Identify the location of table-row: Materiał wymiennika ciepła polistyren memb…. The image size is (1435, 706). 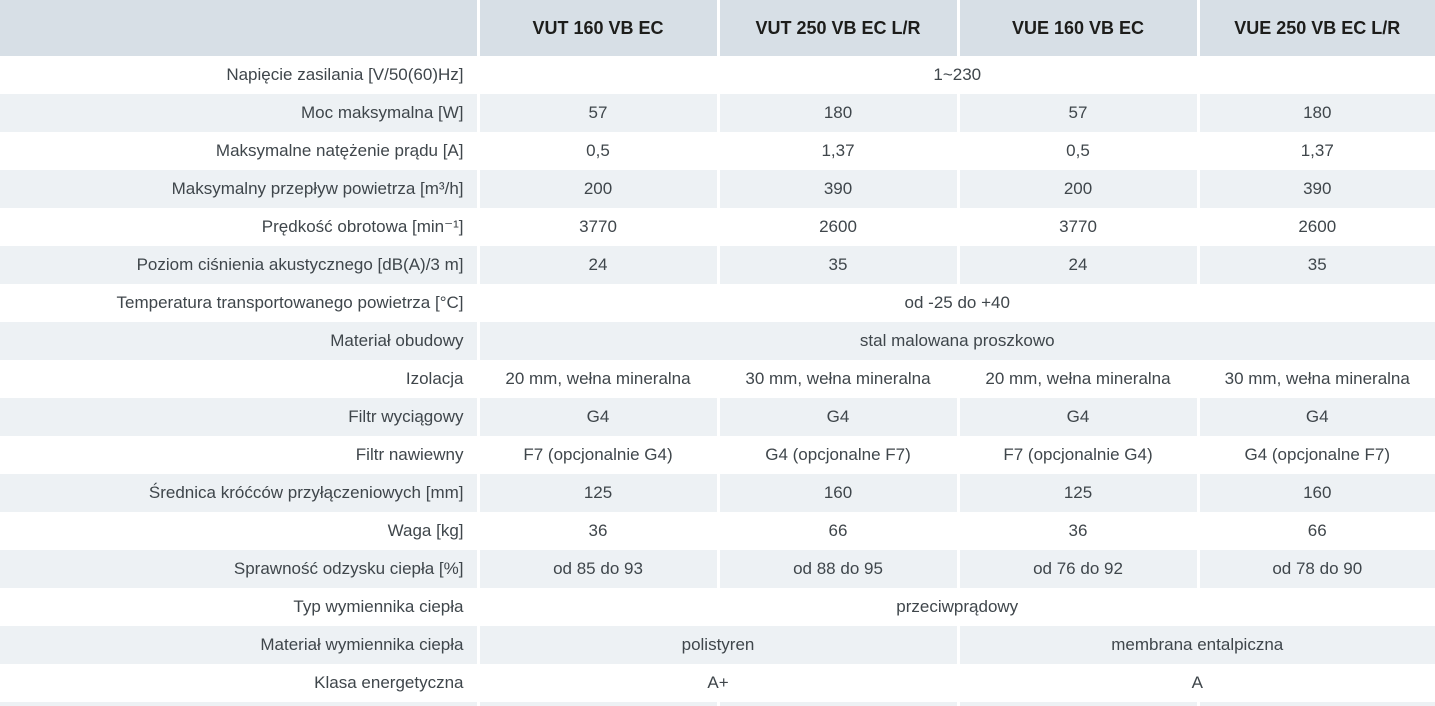
(717, 645).